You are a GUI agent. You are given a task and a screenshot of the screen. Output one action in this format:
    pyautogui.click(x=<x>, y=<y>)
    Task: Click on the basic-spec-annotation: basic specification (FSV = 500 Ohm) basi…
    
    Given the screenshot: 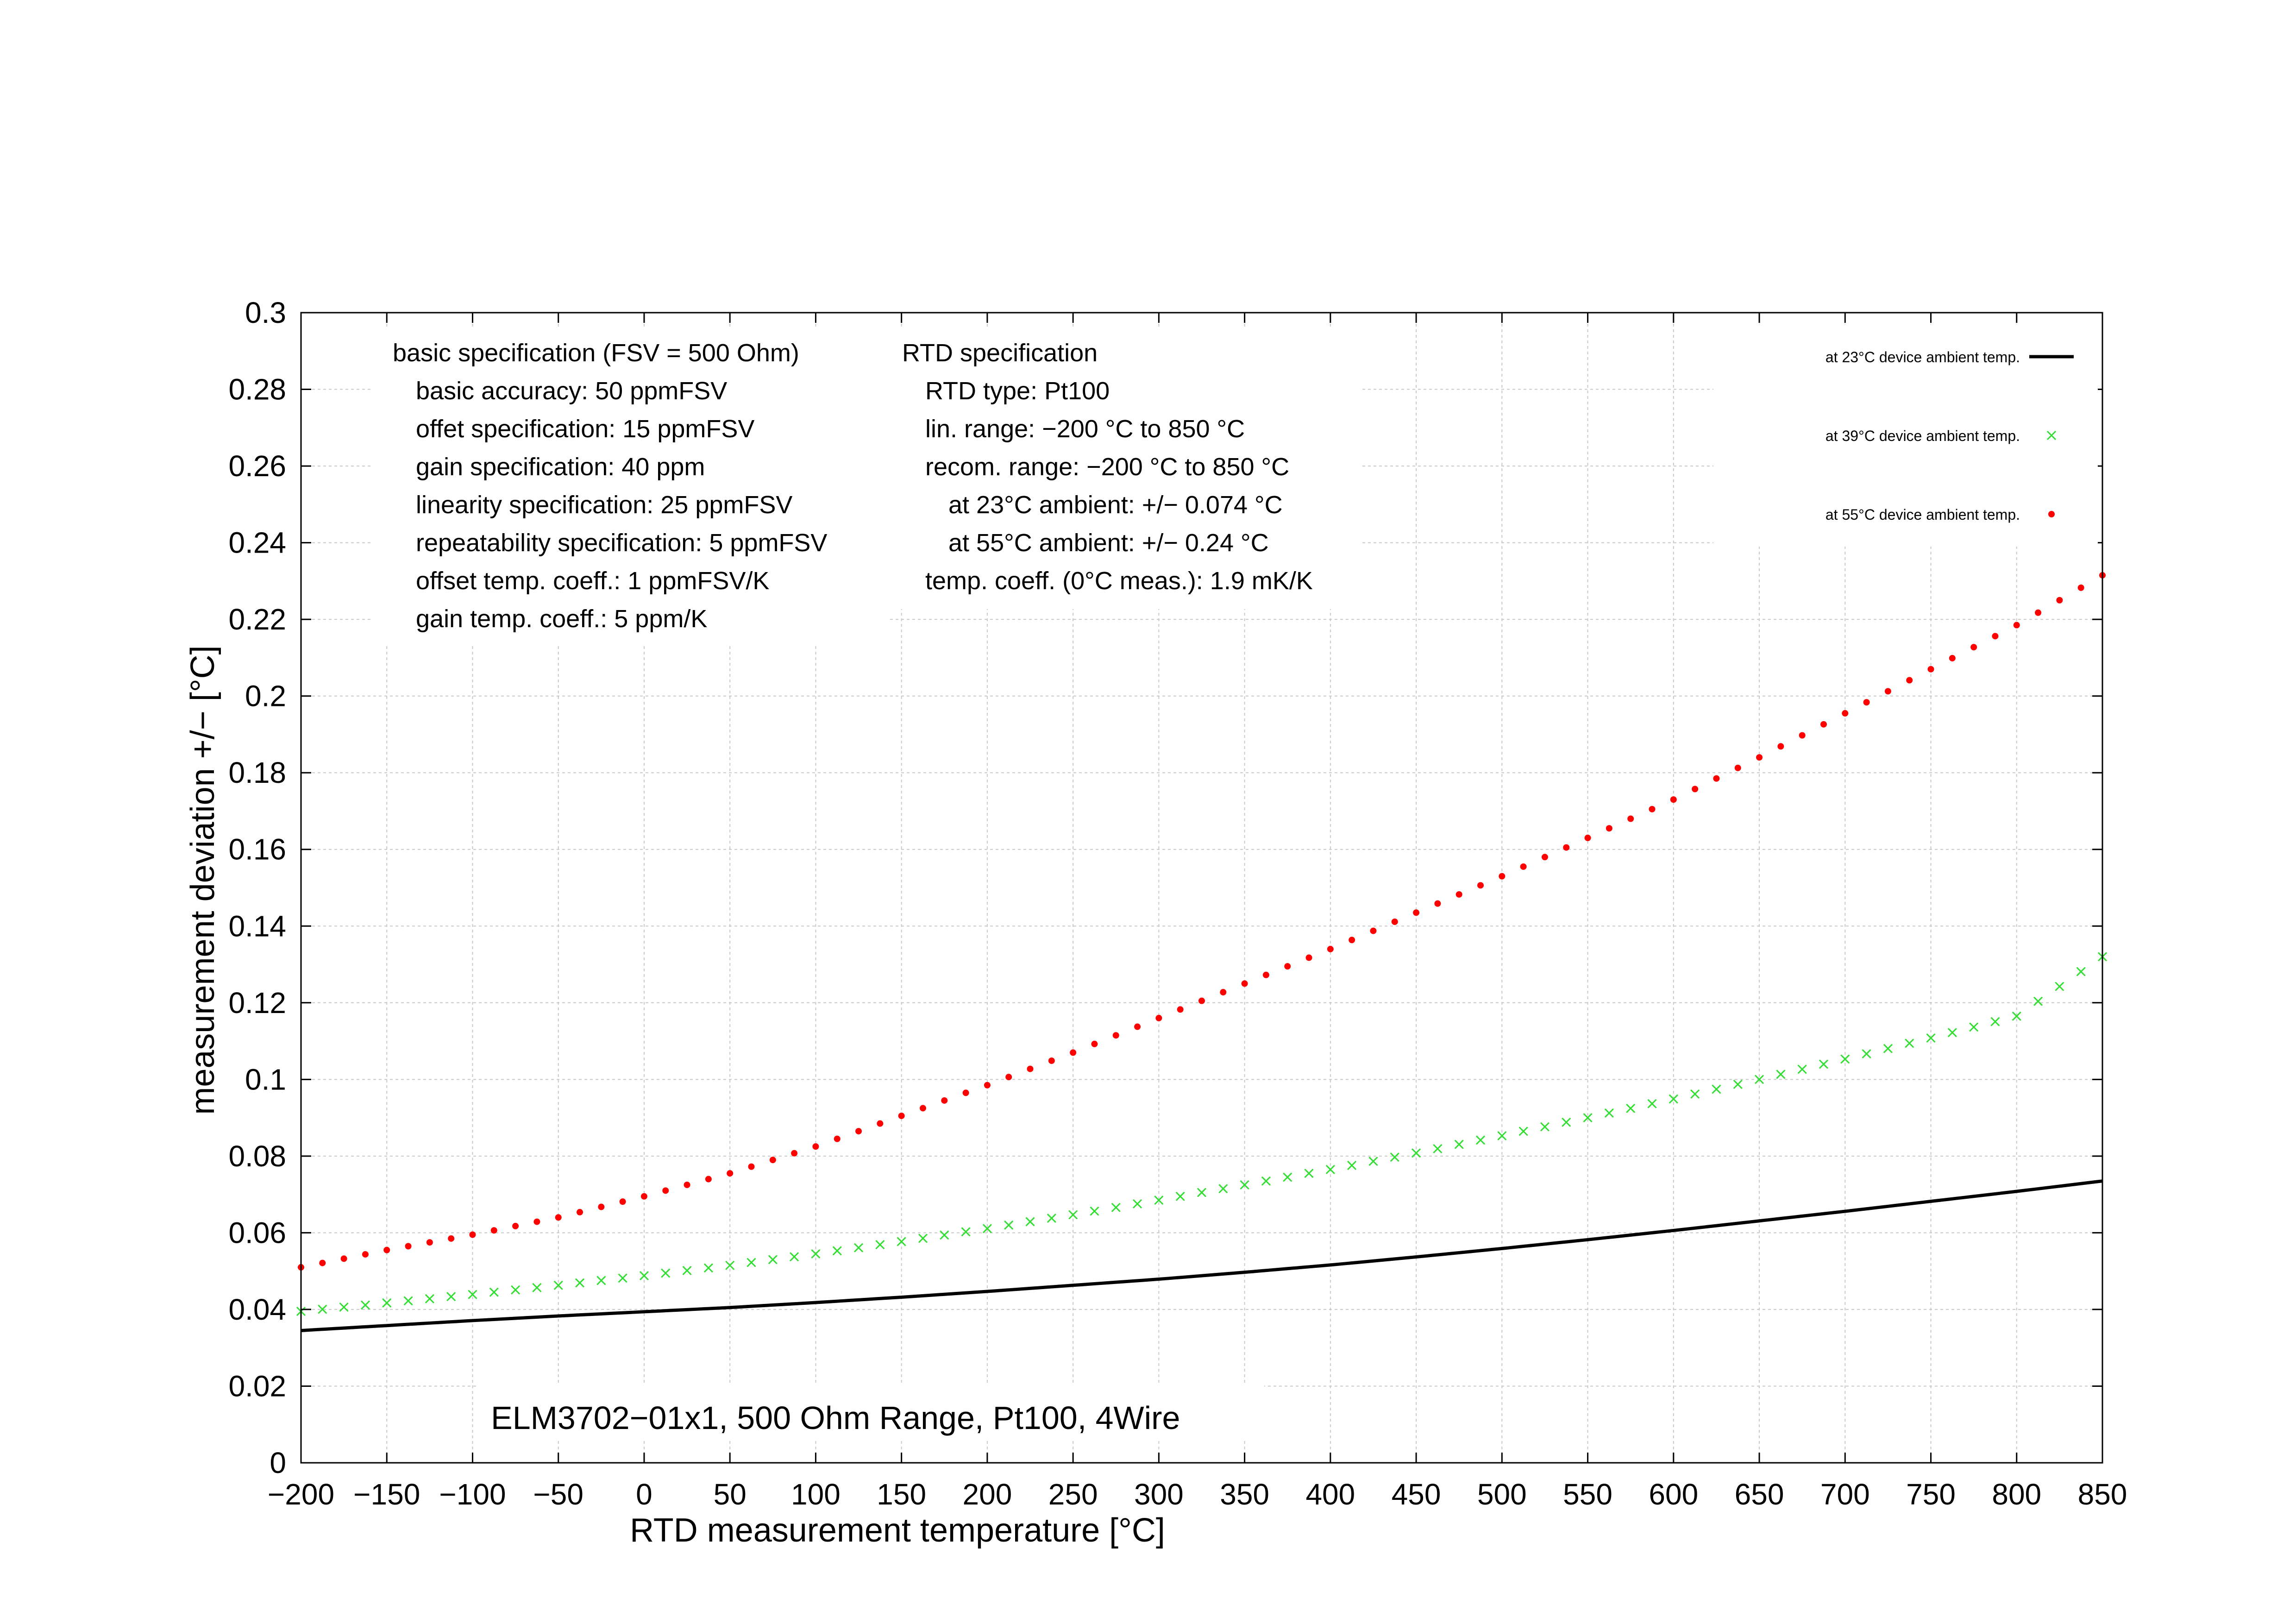 What is the action you would take?
    pyautogui.click(x=610, y=486)
    